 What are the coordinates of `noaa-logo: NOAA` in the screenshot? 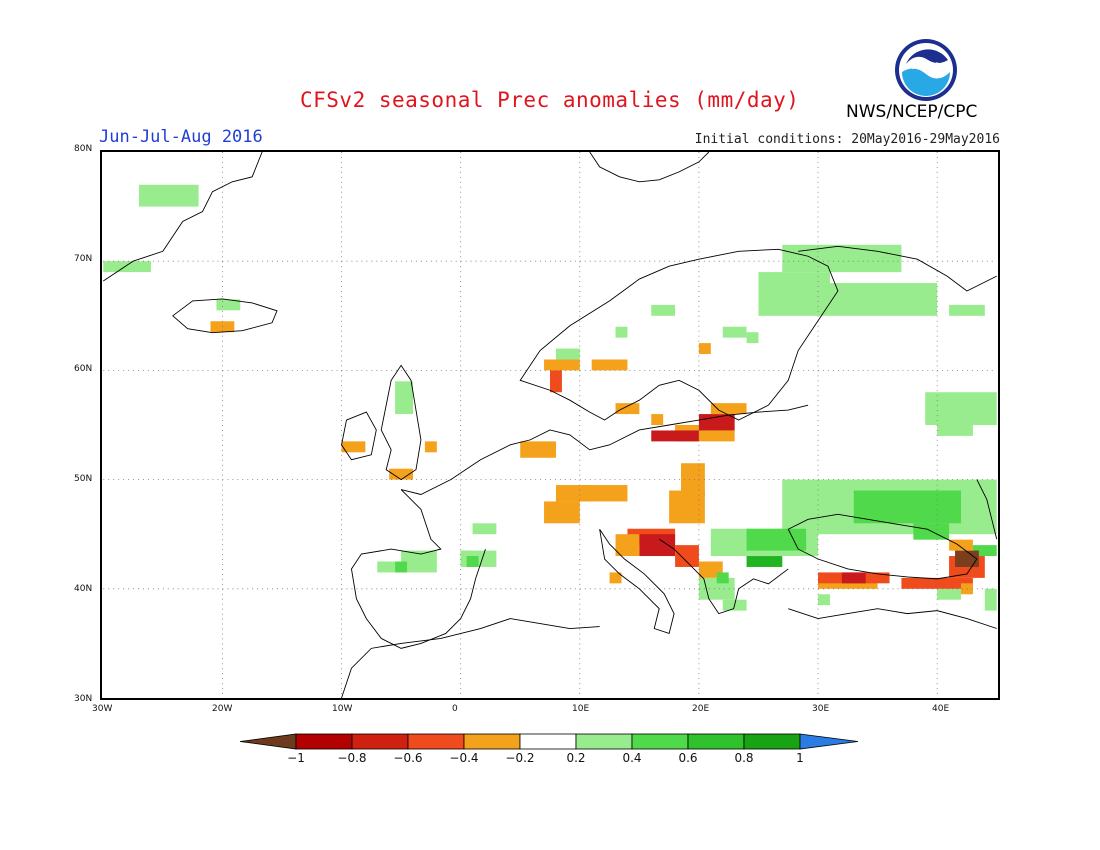 It's located at (926, 70).